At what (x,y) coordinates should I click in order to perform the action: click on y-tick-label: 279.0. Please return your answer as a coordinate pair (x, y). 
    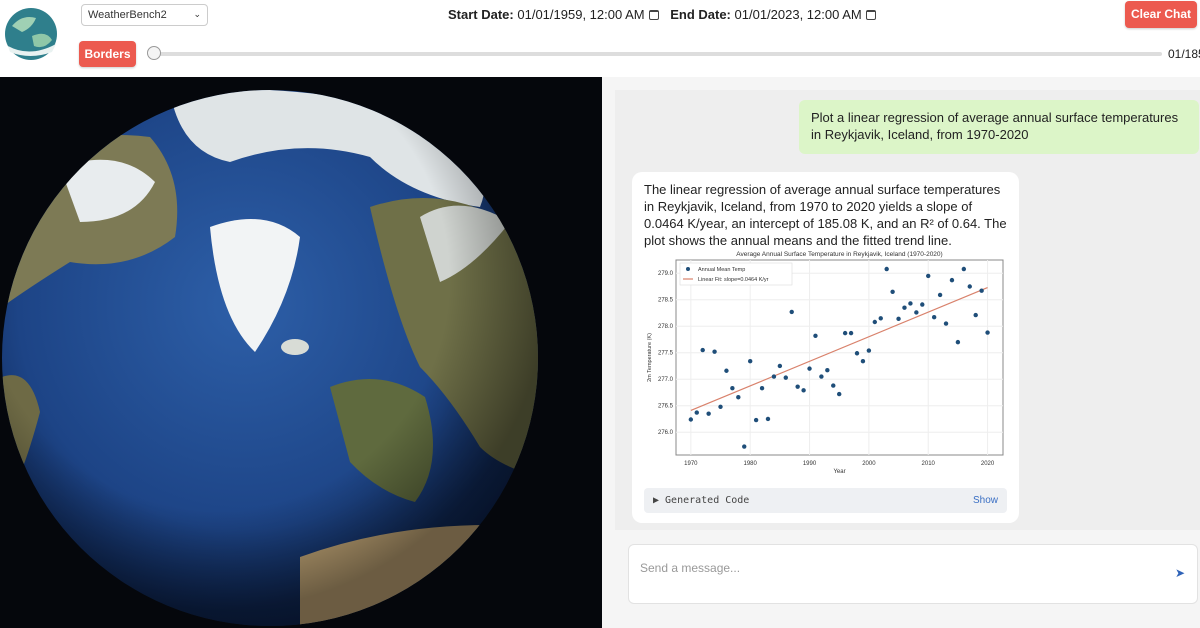
    Looking at the image, I should click on (666, 274).